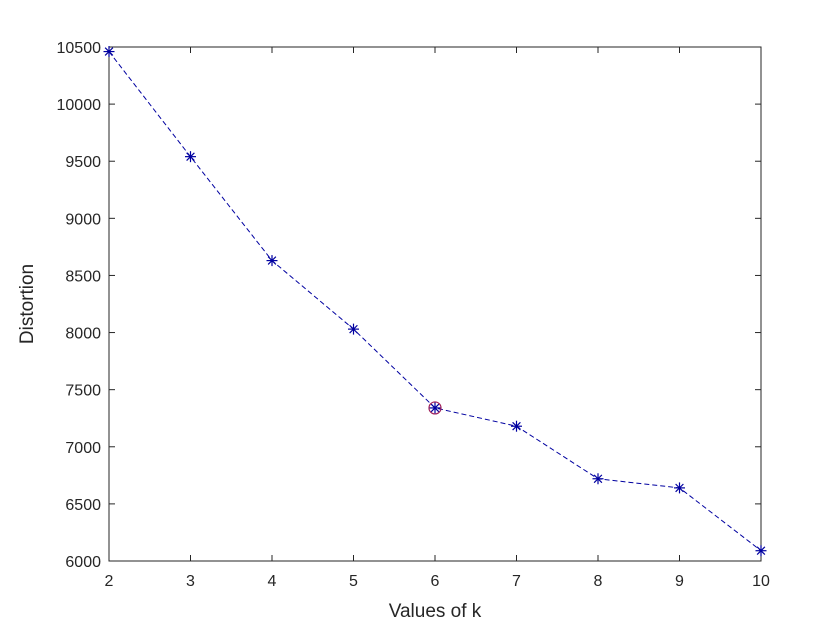 The width and height of the screenshot is (840, 635). What do you see at coordinates (83, 448) in the screenshot?
I see `y-tick-label: 7000` at bounding box center [83, 448].